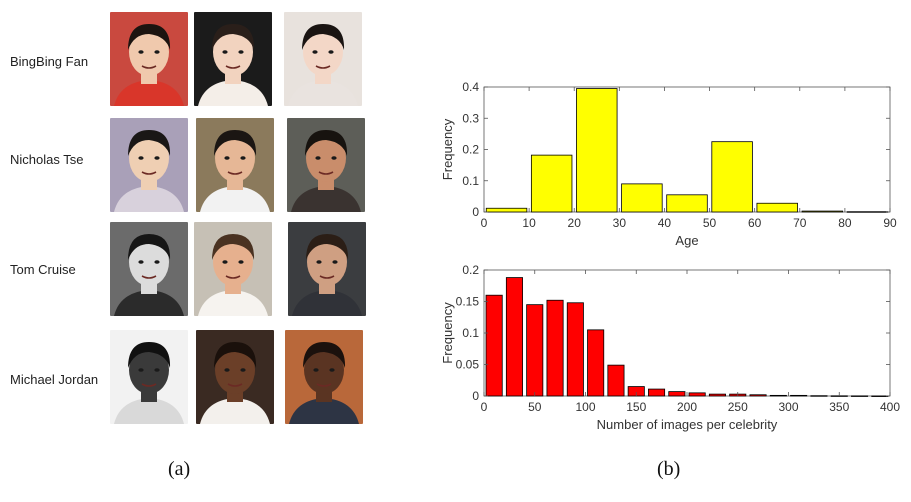 This screenshot has height=502, width=911. I want to click on plot-area, so click(687, 333).